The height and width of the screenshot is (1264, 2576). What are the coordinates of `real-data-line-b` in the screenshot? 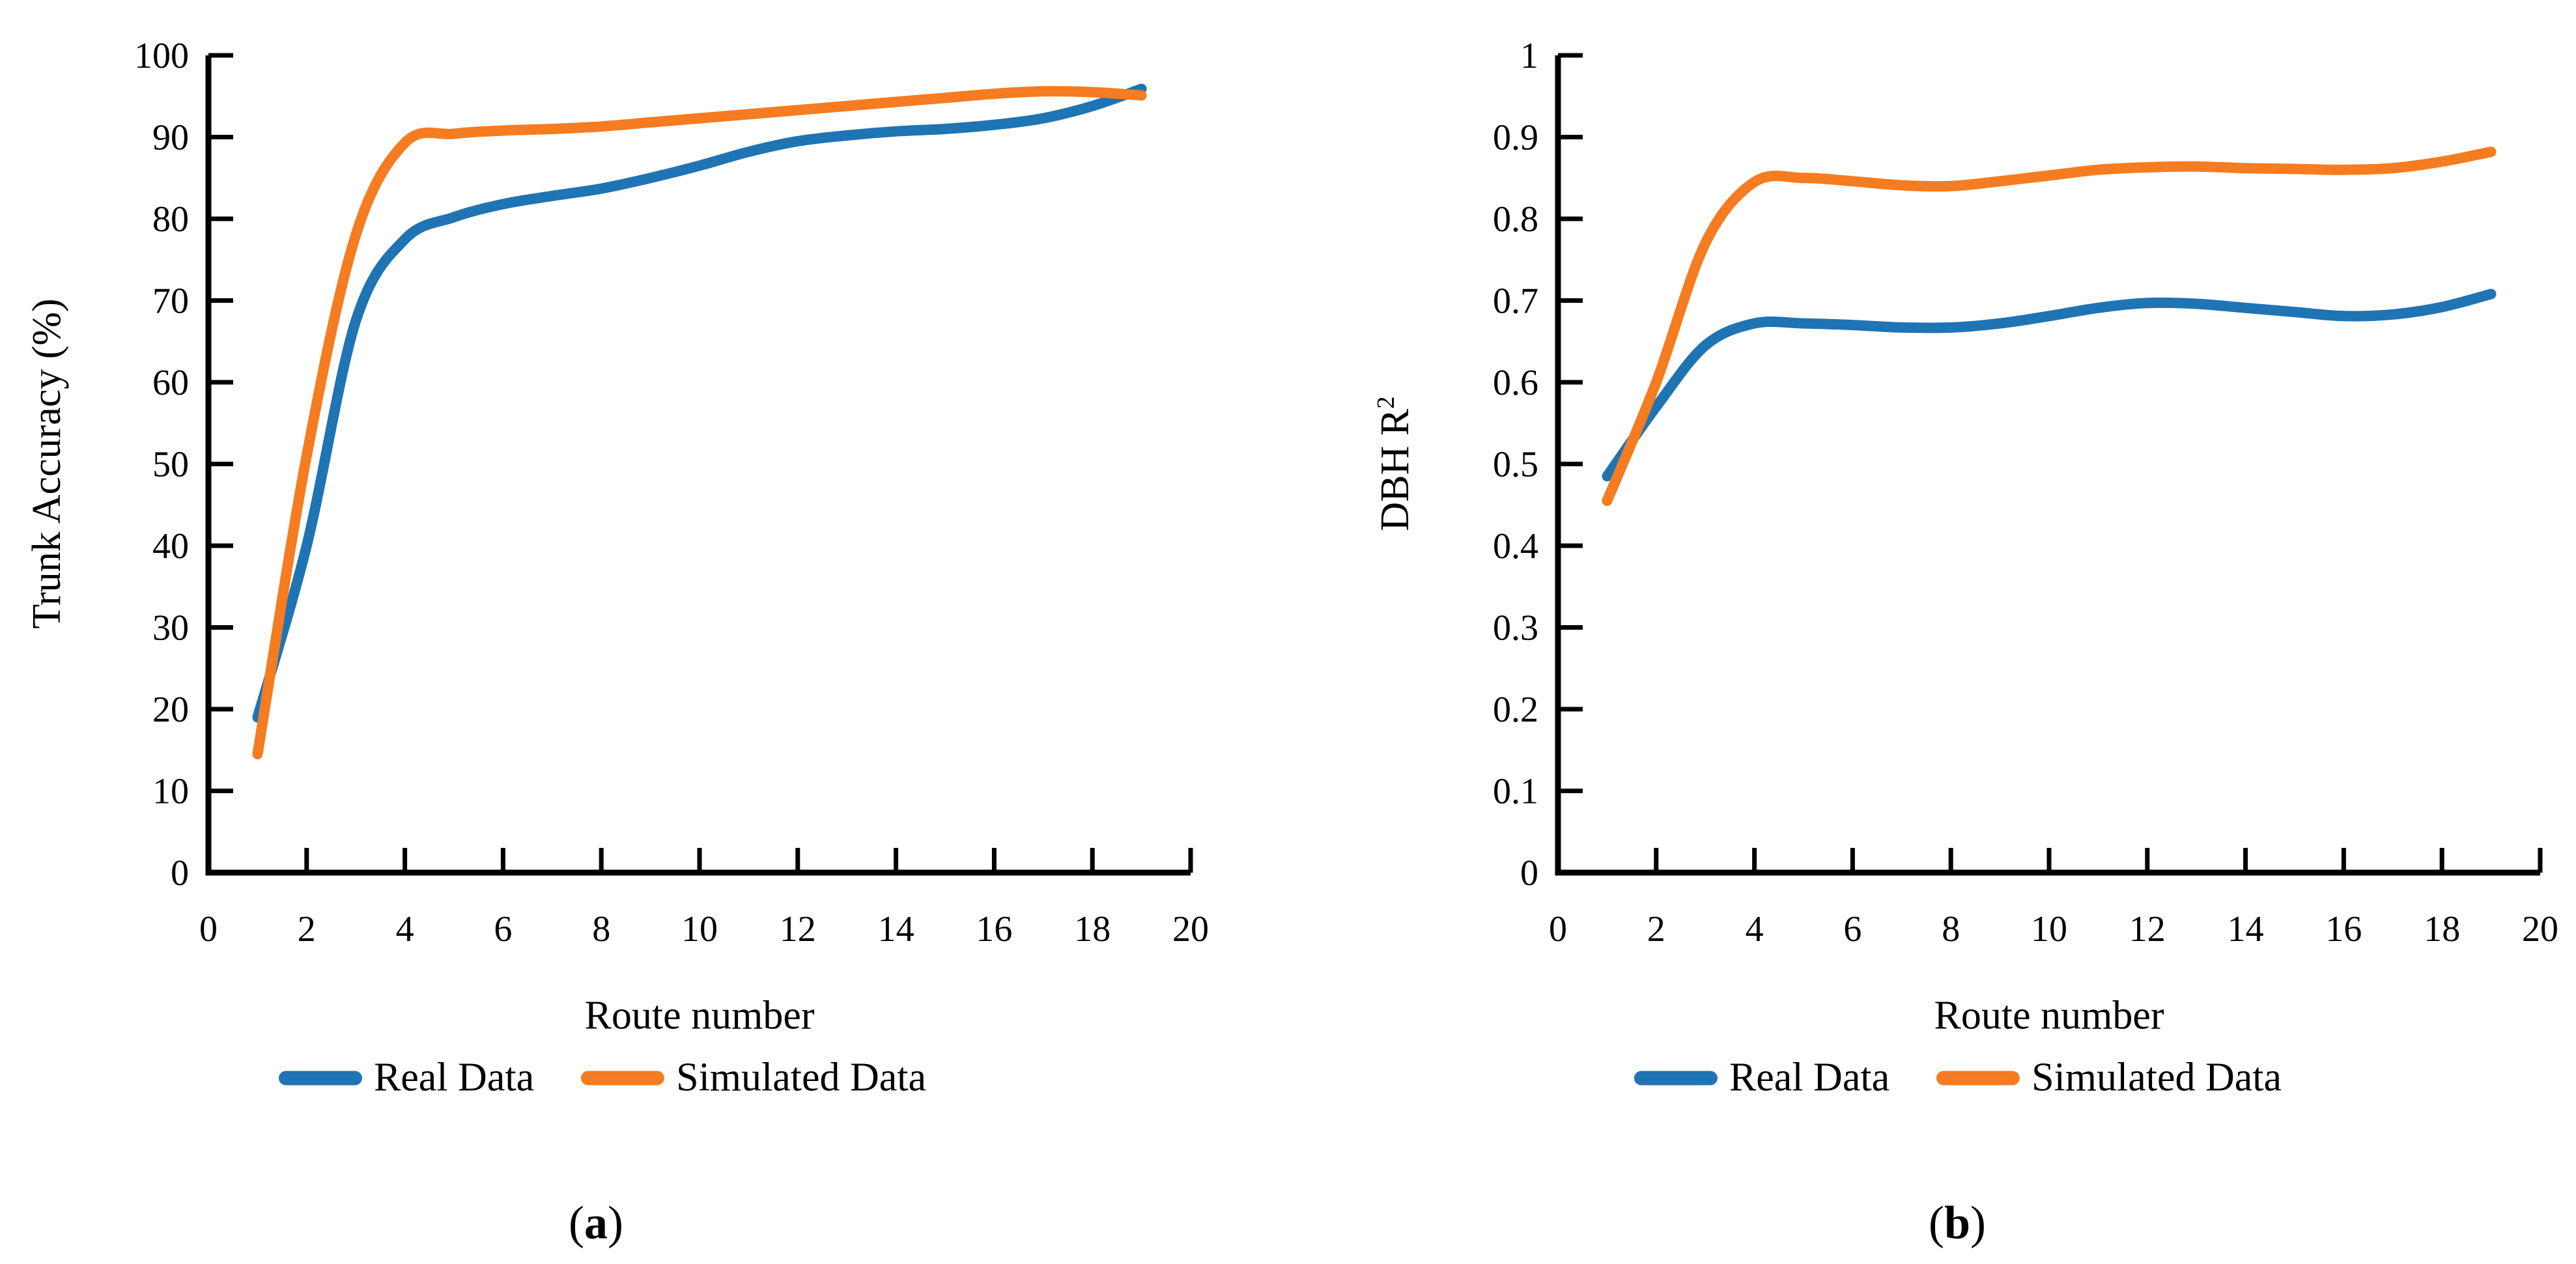 It's located at (2049, 385).